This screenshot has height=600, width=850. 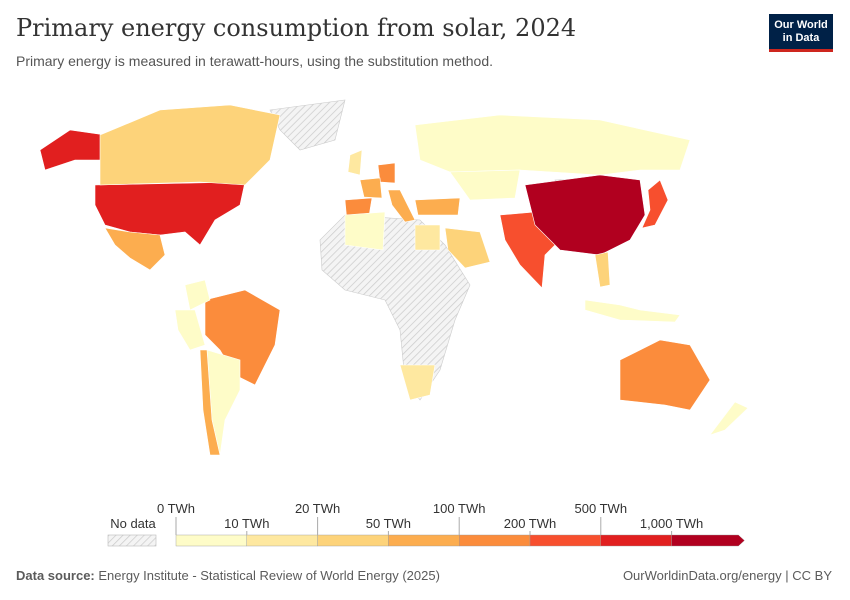 I want to click on country-egypt, so click(x=427, y=237).